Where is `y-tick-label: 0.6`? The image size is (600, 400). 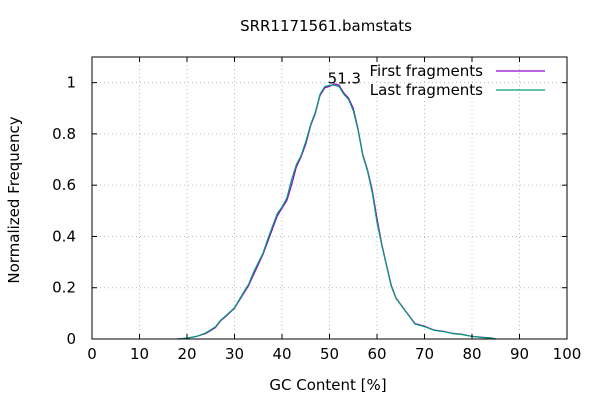 y-tick-label: 0.6 is located at coordinates (64, 185).